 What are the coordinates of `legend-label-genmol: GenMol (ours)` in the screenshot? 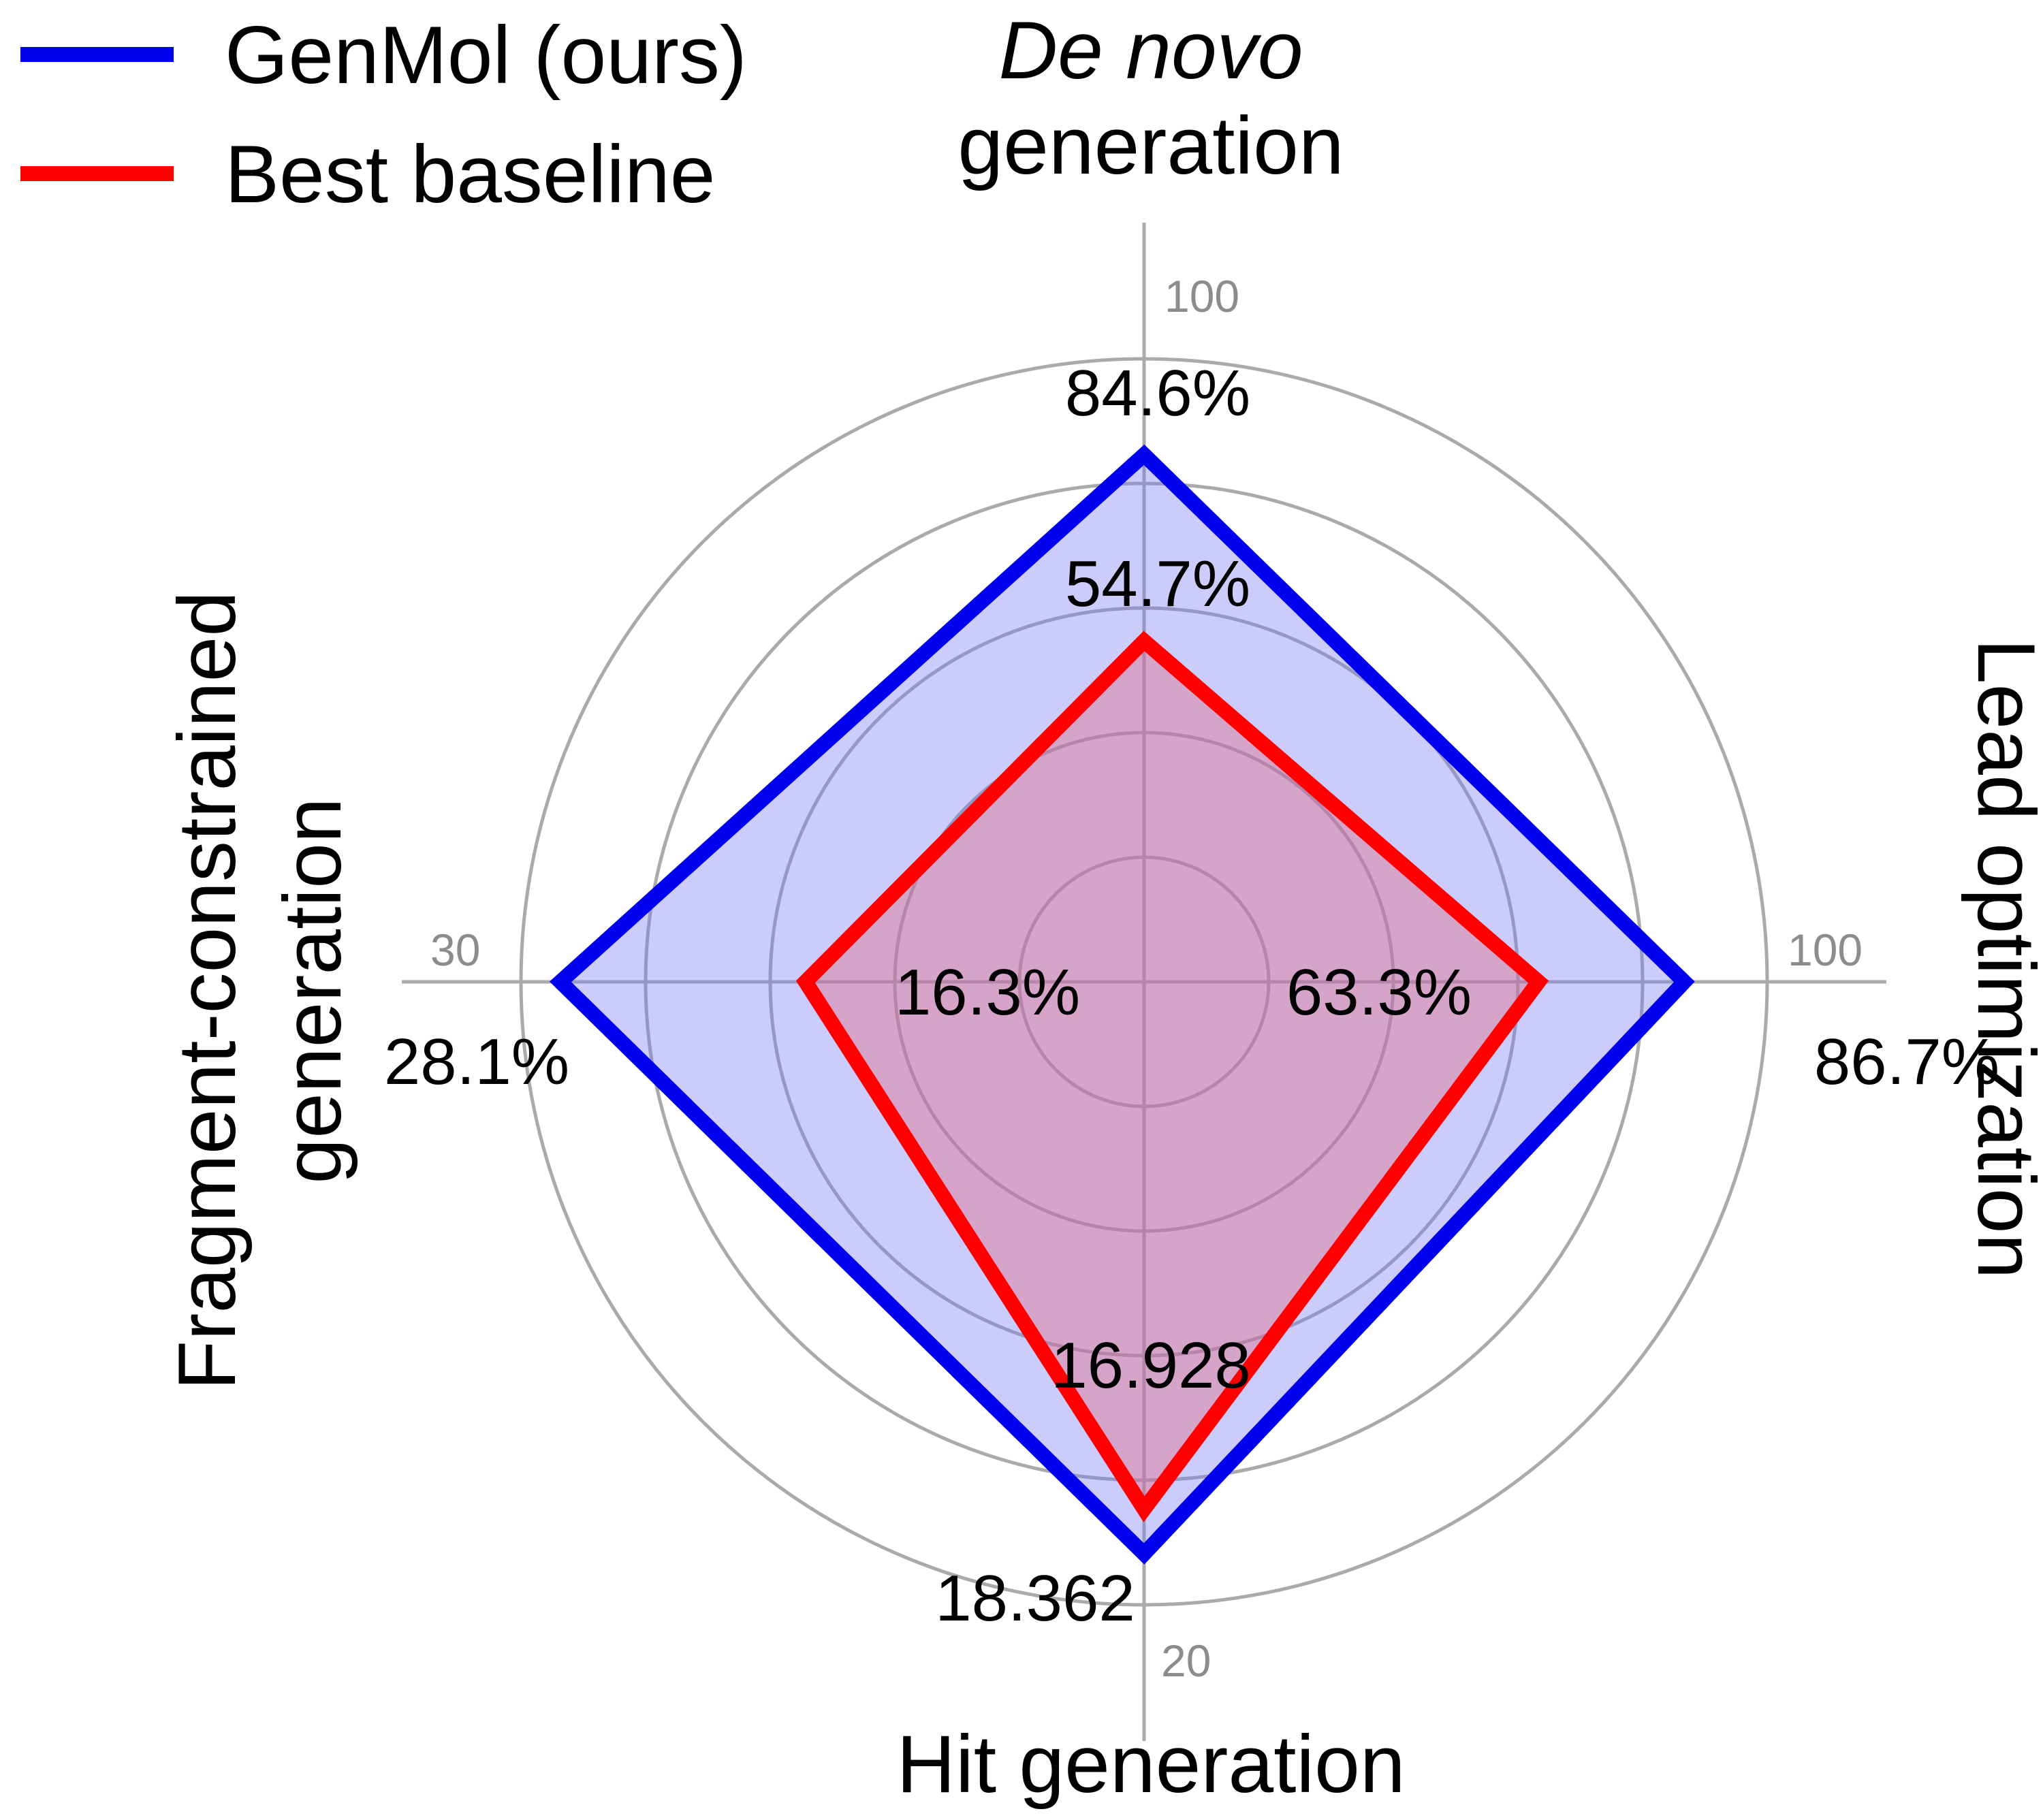 It's located at (486, 55).